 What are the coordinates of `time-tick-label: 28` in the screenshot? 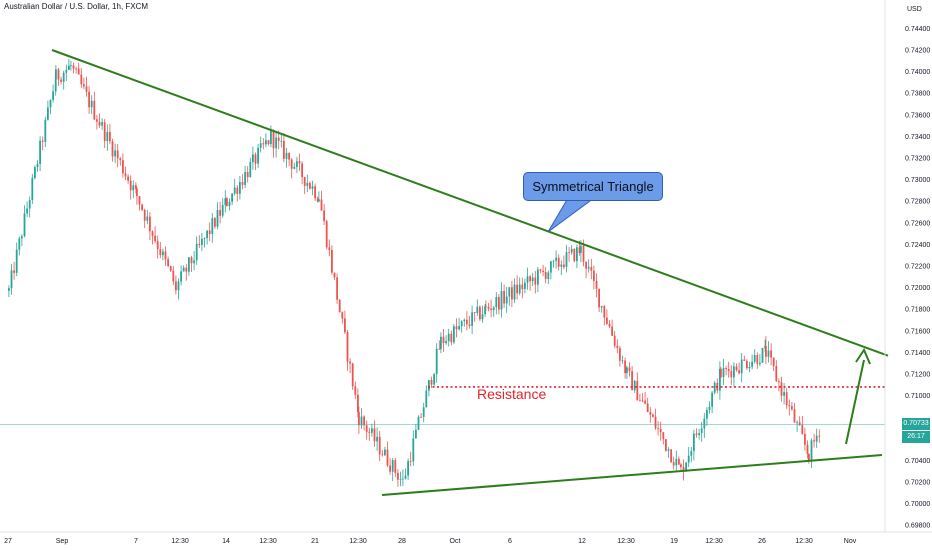 It's located at (402, 541).